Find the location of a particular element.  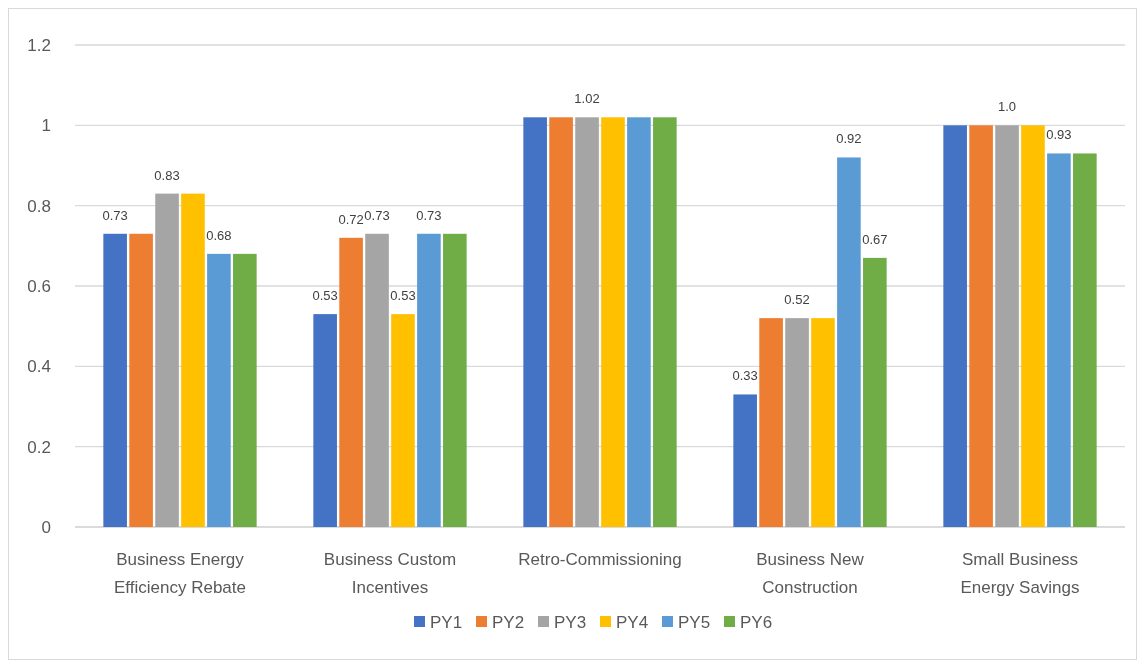

legend-label: PY4 is located at coordinates (632, 622).